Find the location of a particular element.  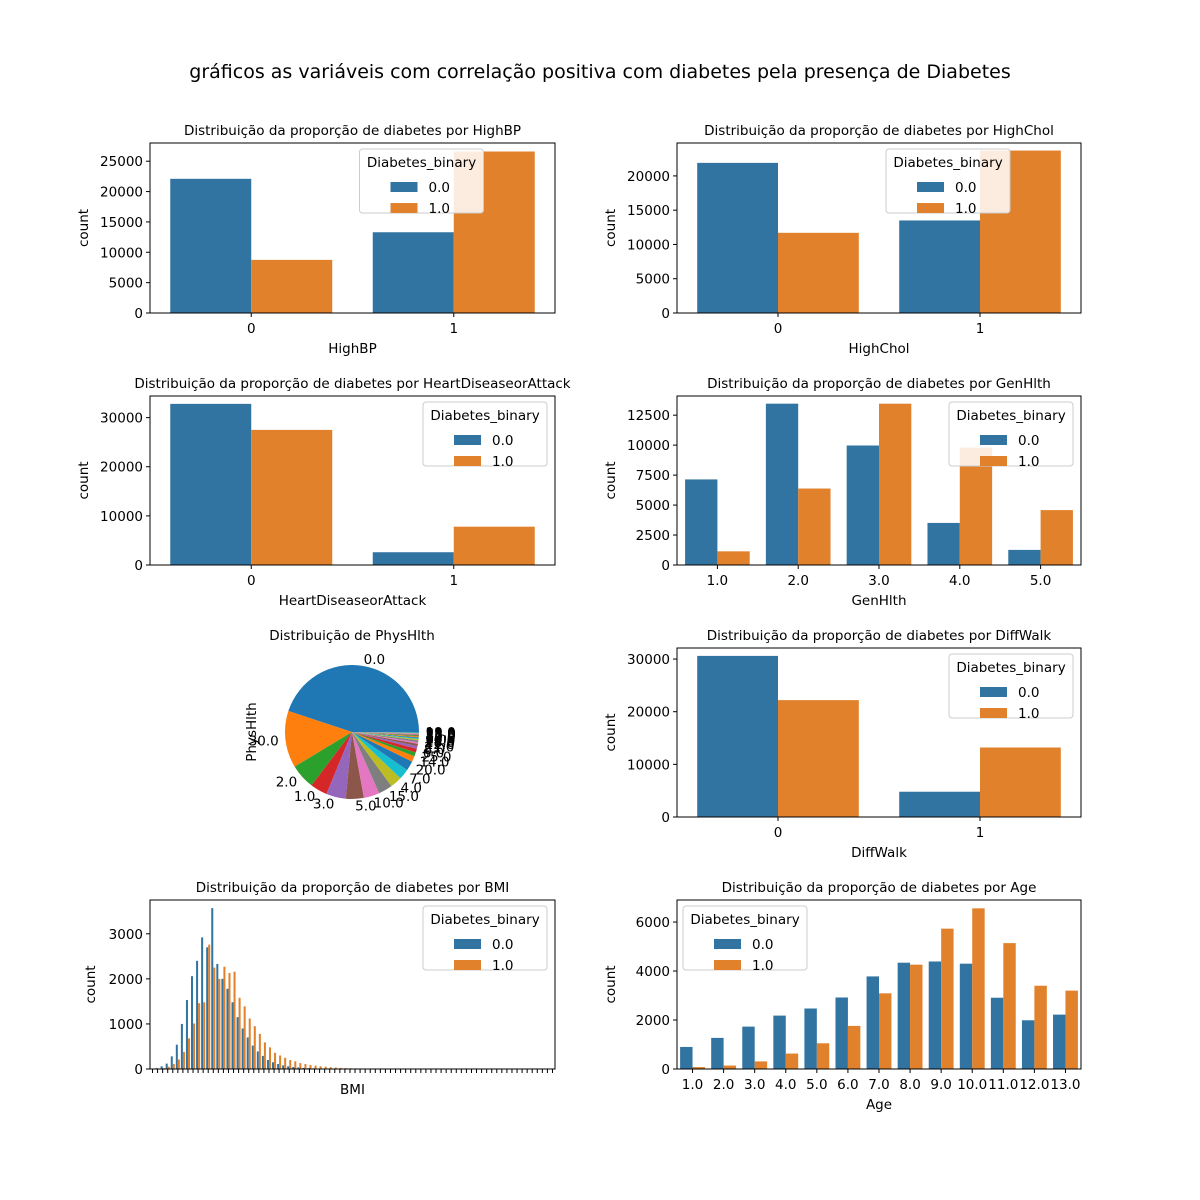

pie-slice-12.0 is located at coordinates (385, 738).